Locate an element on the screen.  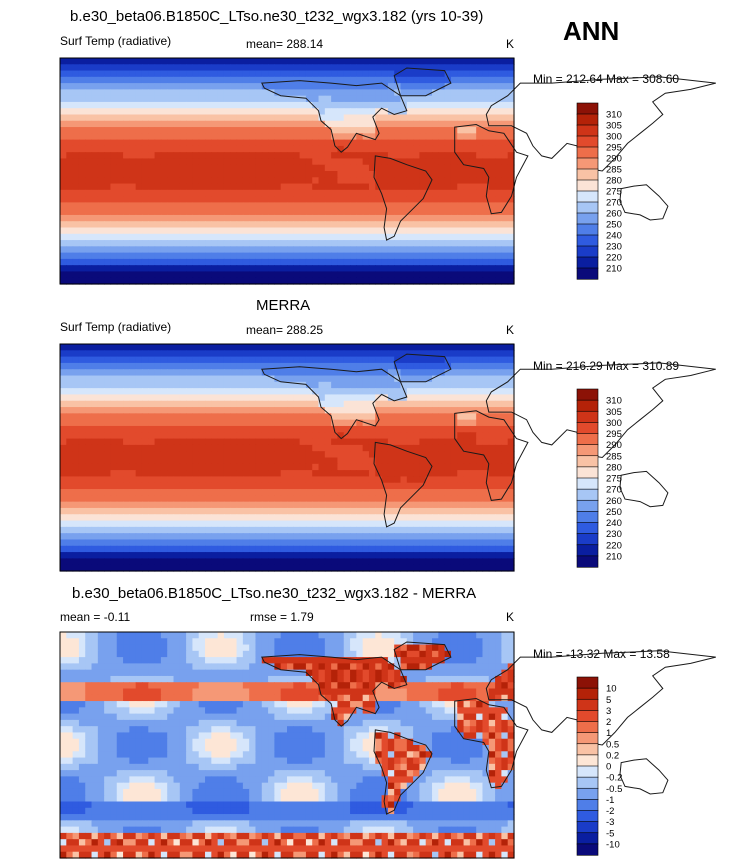
season-label: ANN is located at coordinates (591, 31).